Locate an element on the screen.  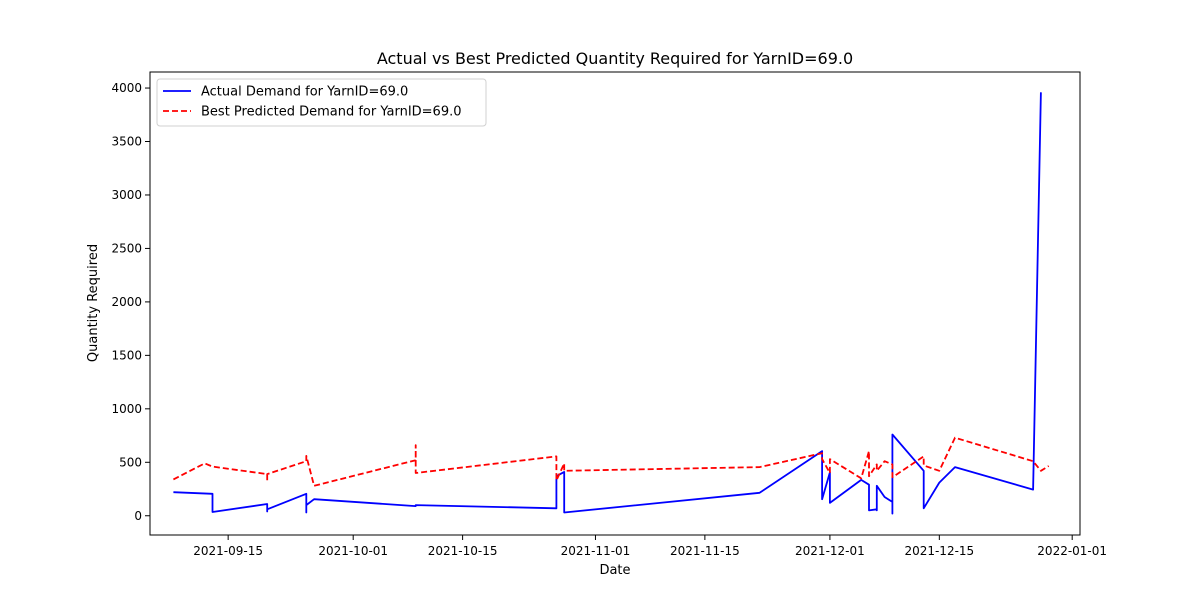
legend-label-actual: Actual Demand for YarnID=69.0 is located at coordinates (304, 92).